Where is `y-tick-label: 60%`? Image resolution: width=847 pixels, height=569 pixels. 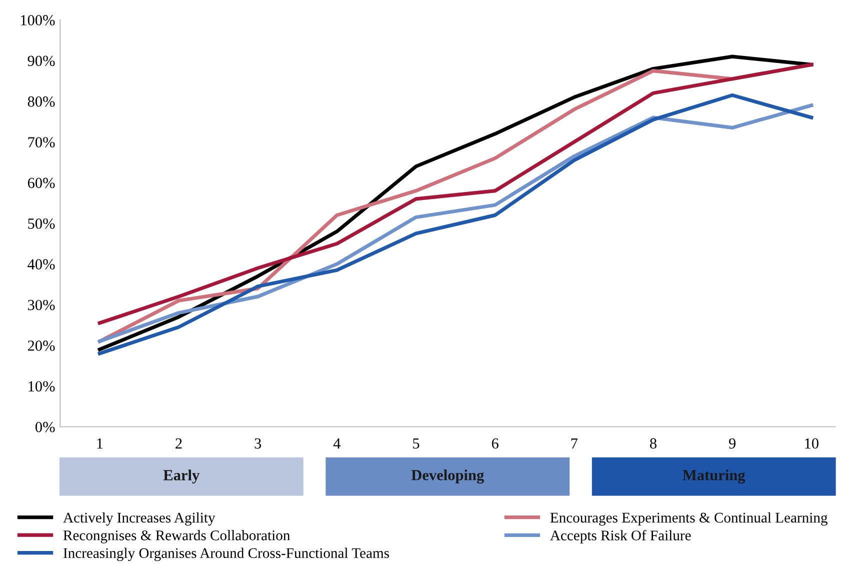 y-tick-label: 60% is located at coordinates (41, 183).